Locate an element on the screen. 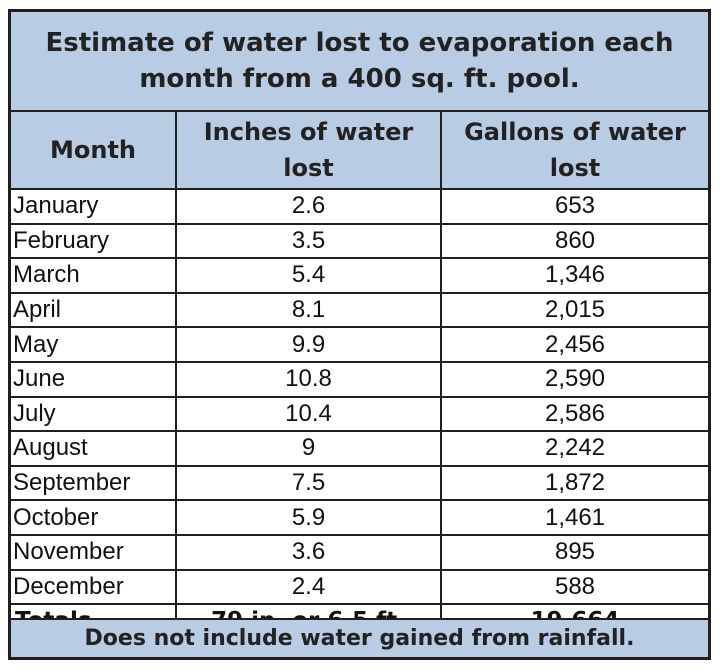 This screenshot has width=720, height=670. table-row: February 3.5 860 is located at coordinates (359, 241).